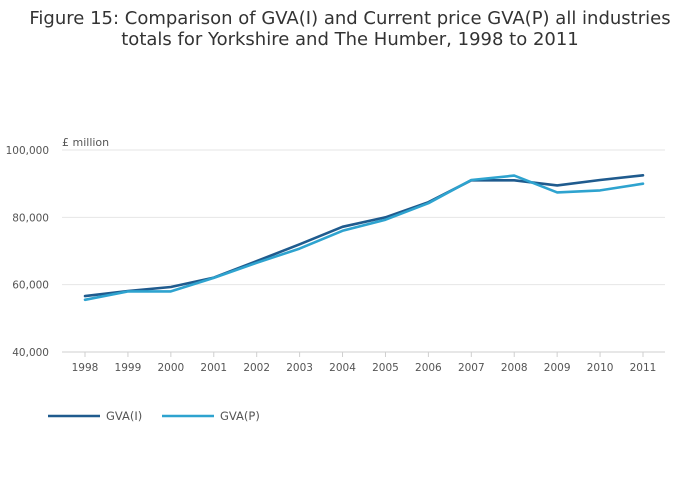  What do you see at coordinates (27, 151) in the screenshot?
I see `y-tick-label: 100,000` at bounding box center [27, 151].